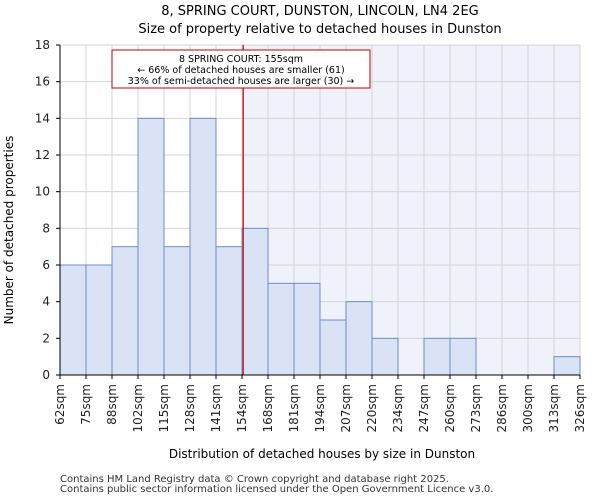  What do you see at coordinates (112, 404) in the screenshot?
I see `x-tick-label: 88sqm` at bounding box center [112, 404].